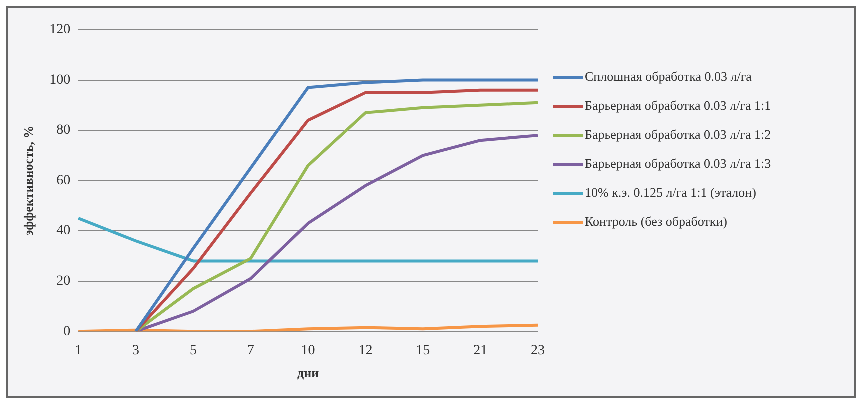 The width and height of the screenshot is (858, 400). Describe the element at coordinates (423, 351) in the screenshot. I see `x-tick-label: 15` at that location.